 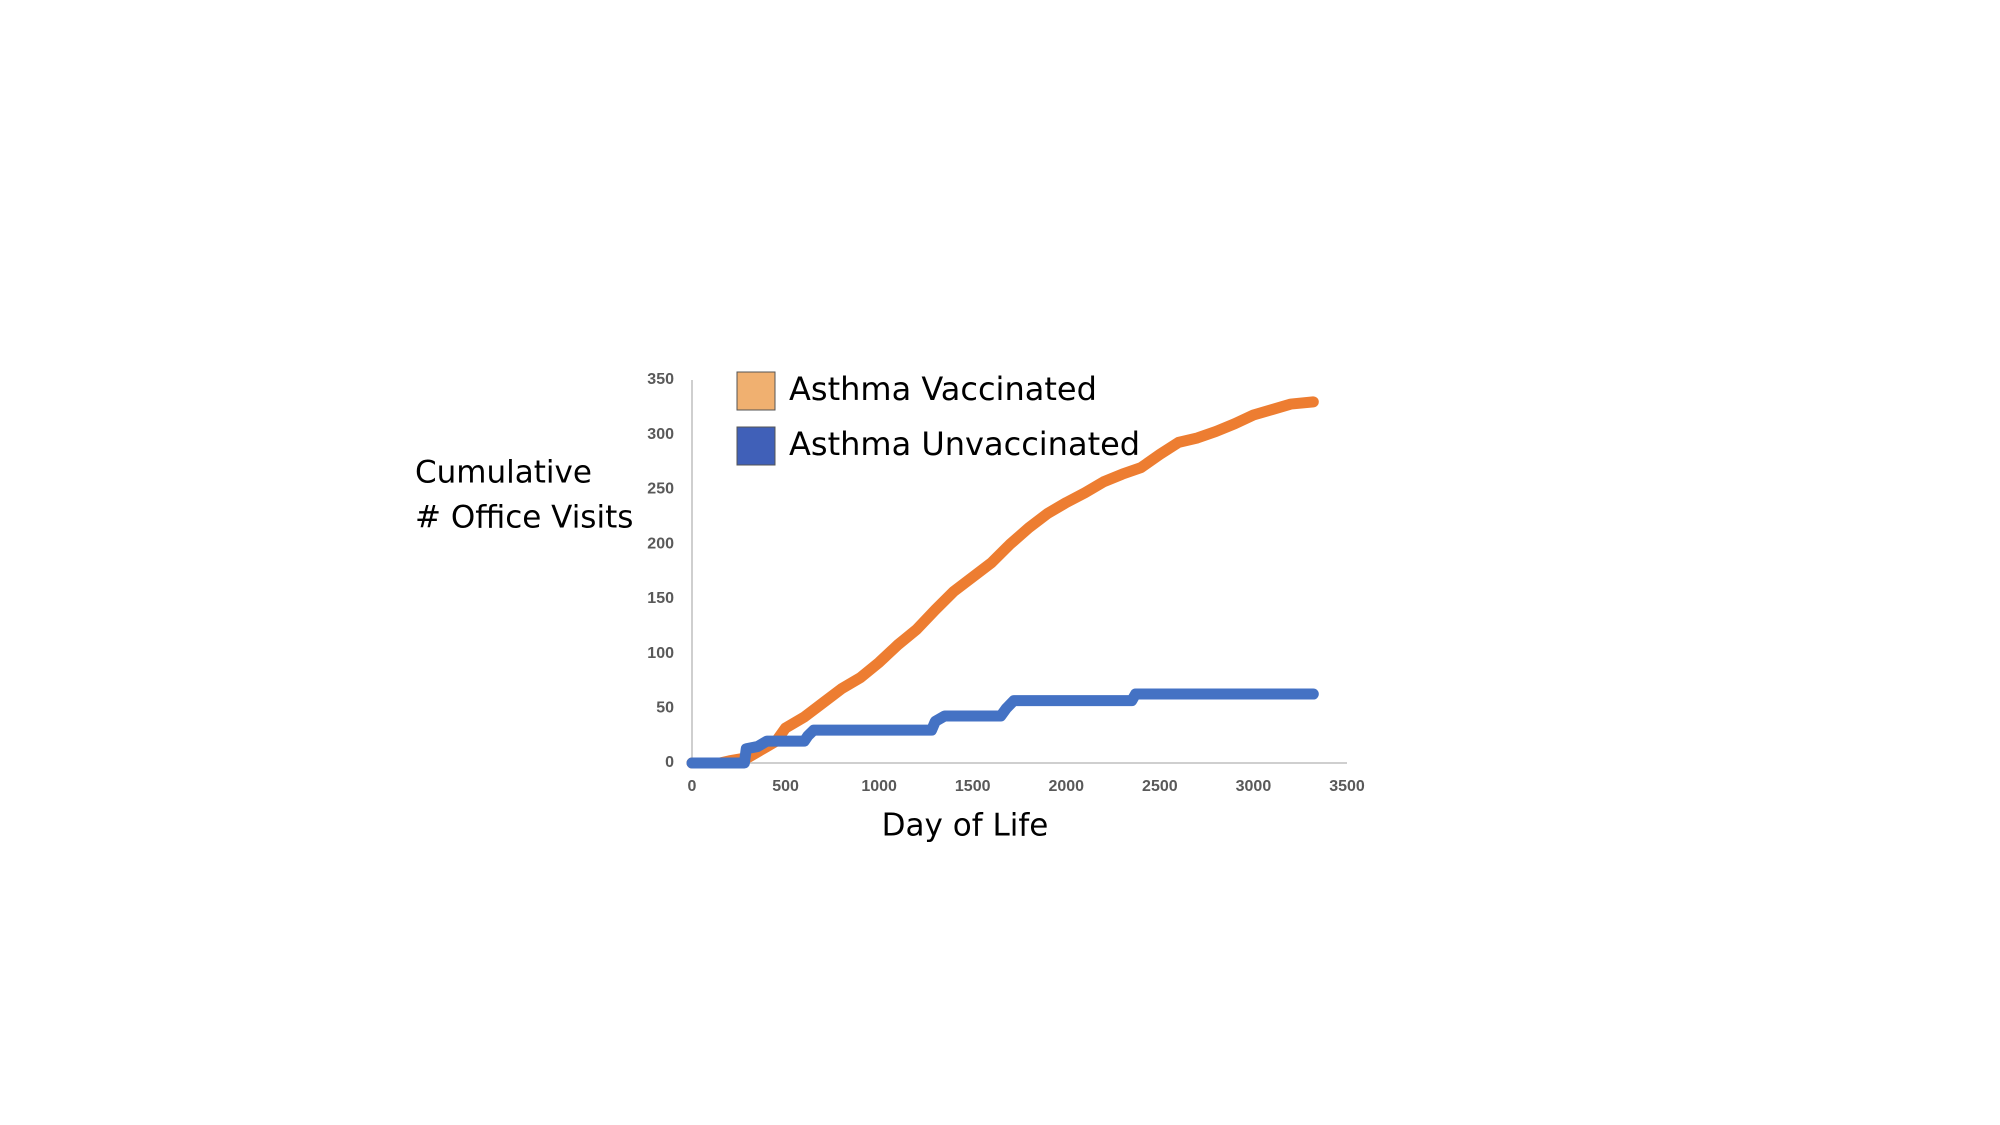 I want to click on y-tick-label: 200, so click(x=660, y=543).